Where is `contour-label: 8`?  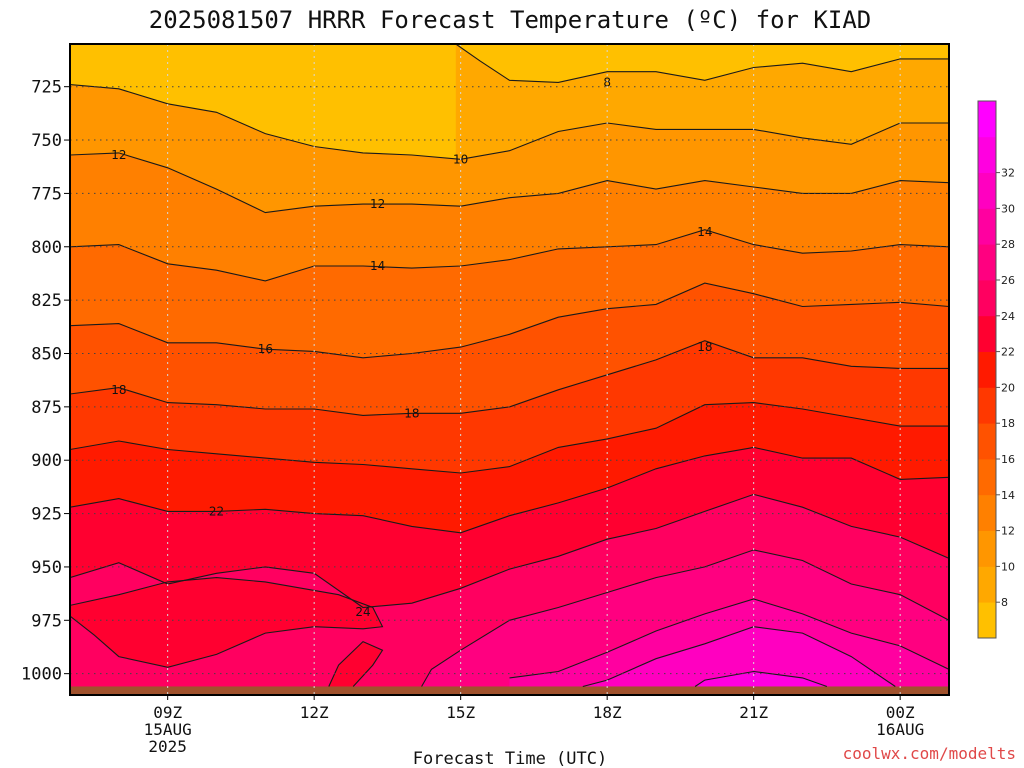
contour-label: 8 is located at coordinates (607, 82).